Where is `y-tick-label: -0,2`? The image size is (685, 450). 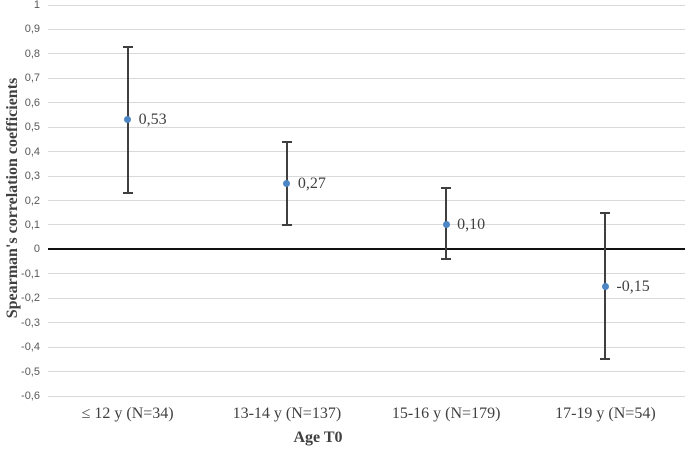 y-tick-label: -0,2 is located at coordinates (30, 298).